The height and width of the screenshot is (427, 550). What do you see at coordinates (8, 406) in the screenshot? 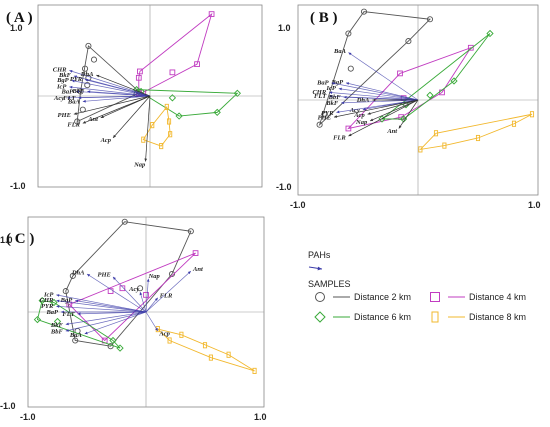
I see `y-tick-label: -1.0` at bounding box center [8, 406].